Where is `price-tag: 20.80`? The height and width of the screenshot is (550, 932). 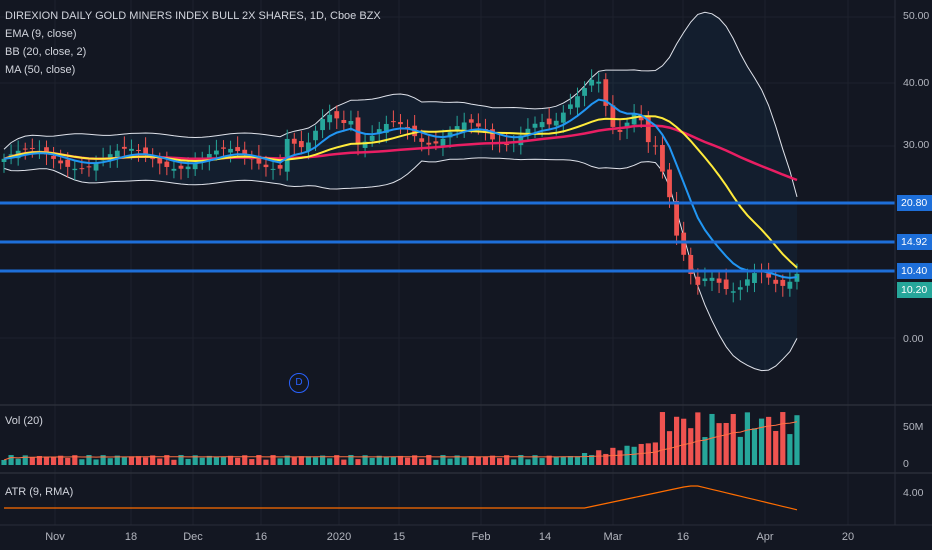 price-tag: 20.80 is located at coordinates (914, 203).